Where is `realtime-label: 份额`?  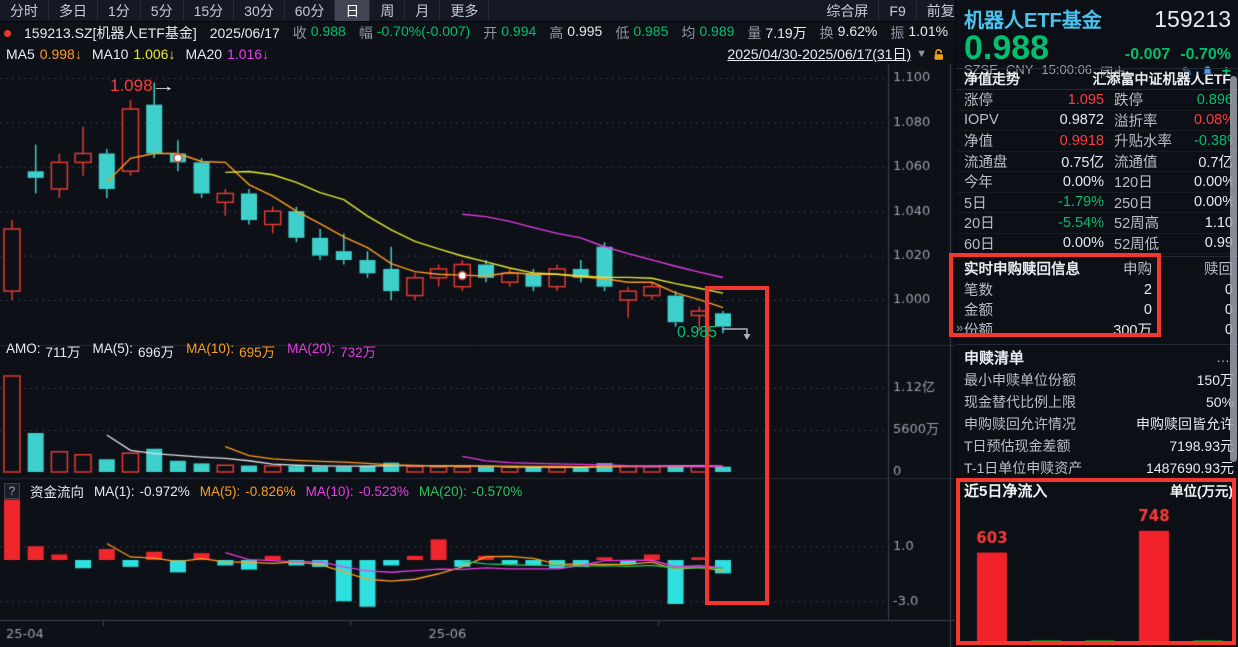
realtime-label: 份额 is located at coordinates (978, 331).